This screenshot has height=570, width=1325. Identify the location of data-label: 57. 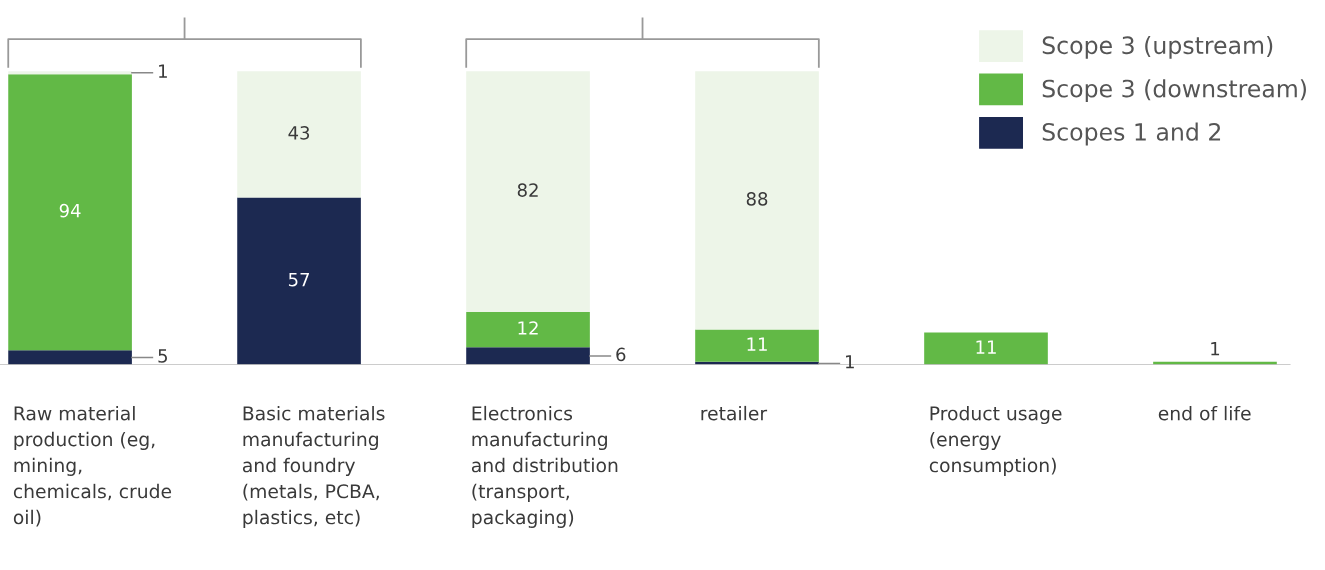
(298, 279).